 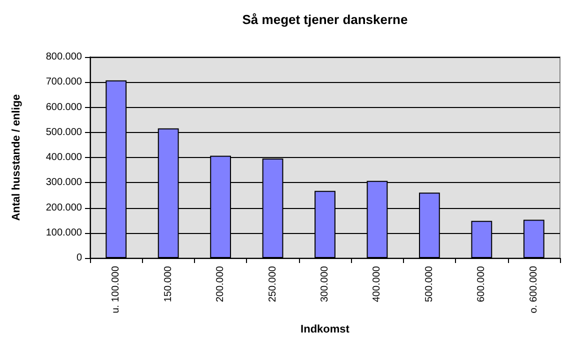 I want to click on x-tick-label: 200.000, so click(x=220, y=284).